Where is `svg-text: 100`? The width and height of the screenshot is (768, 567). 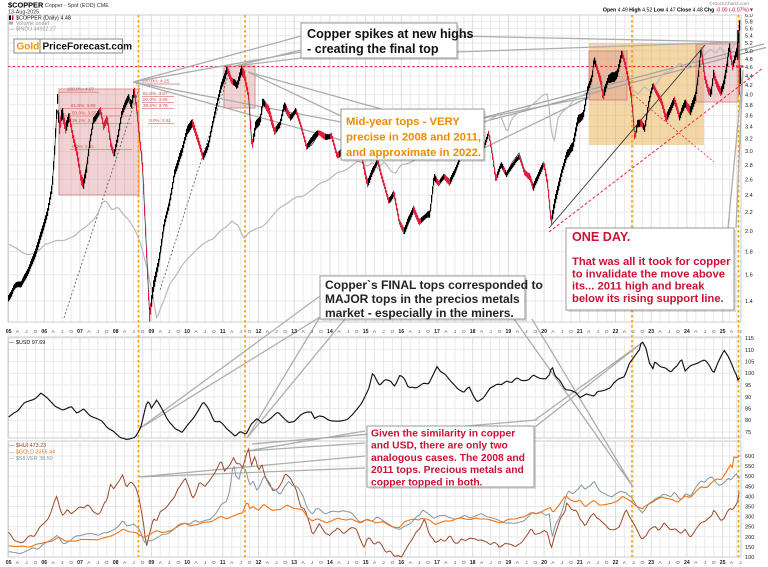
svg-text: 100 is located at coordinates (749, 558).